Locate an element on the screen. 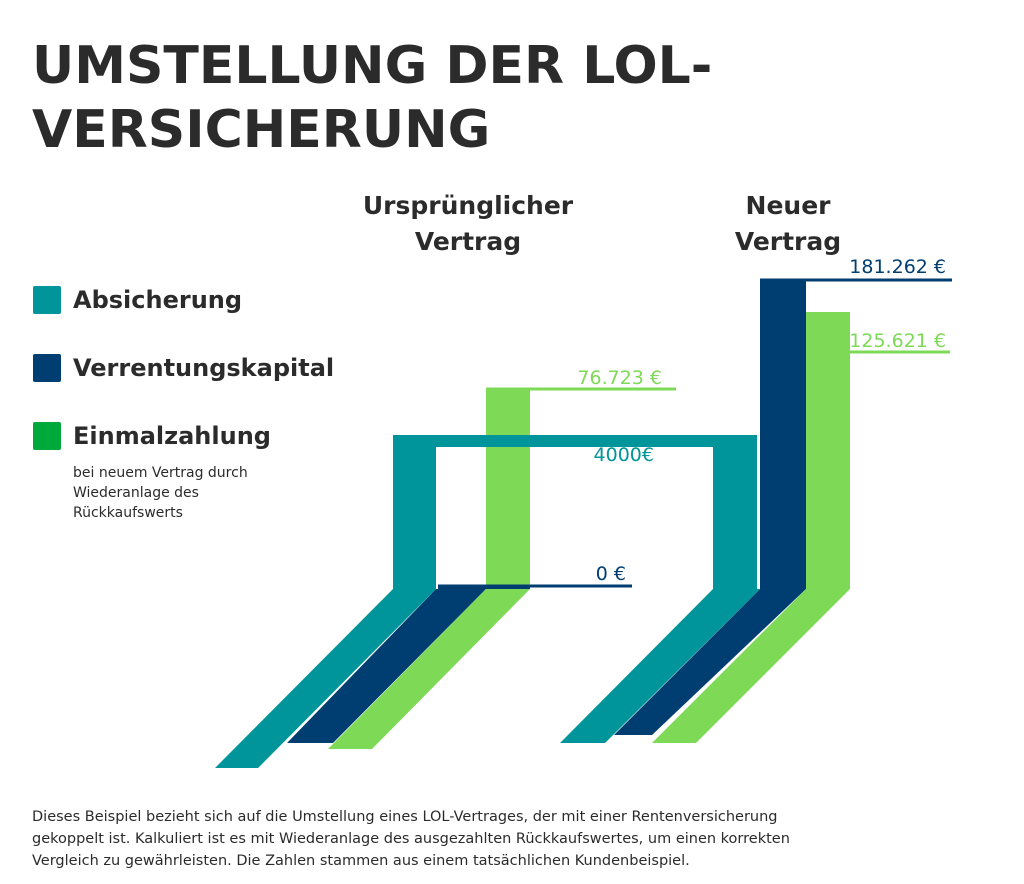 Image resolution: width=1024 pixels, height=884 pixels. legend-swatch-einmalzahlung is located at coordinates (47, 436).